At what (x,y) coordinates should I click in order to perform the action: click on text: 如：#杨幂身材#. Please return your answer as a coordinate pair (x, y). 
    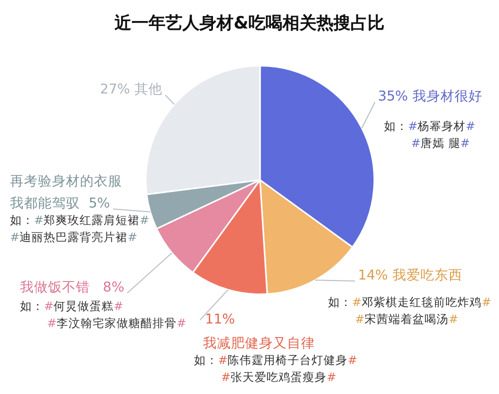
    Looking at the image, I should click on (430, 125).